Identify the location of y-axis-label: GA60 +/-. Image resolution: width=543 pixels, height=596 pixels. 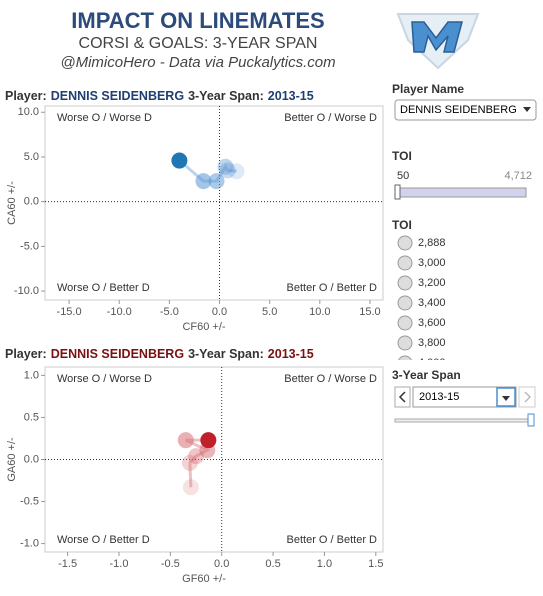
(12, 459).